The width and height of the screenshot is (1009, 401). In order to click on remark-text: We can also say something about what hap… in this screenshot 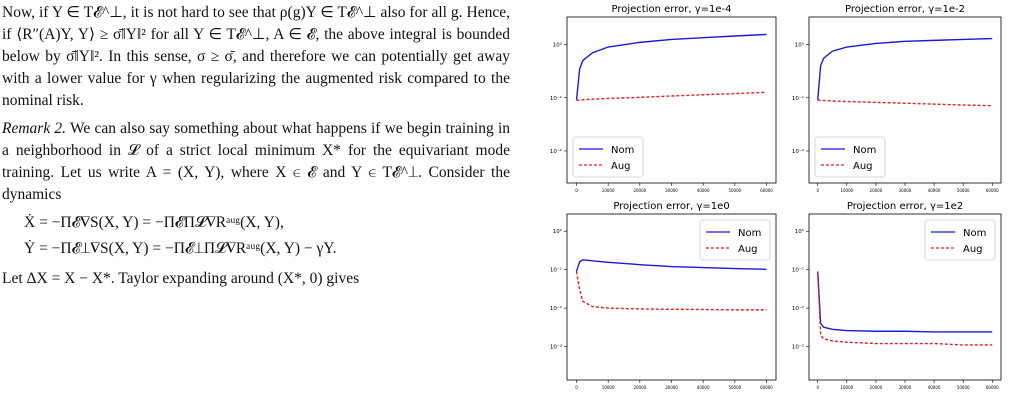, I will do `click(256, 161)`.